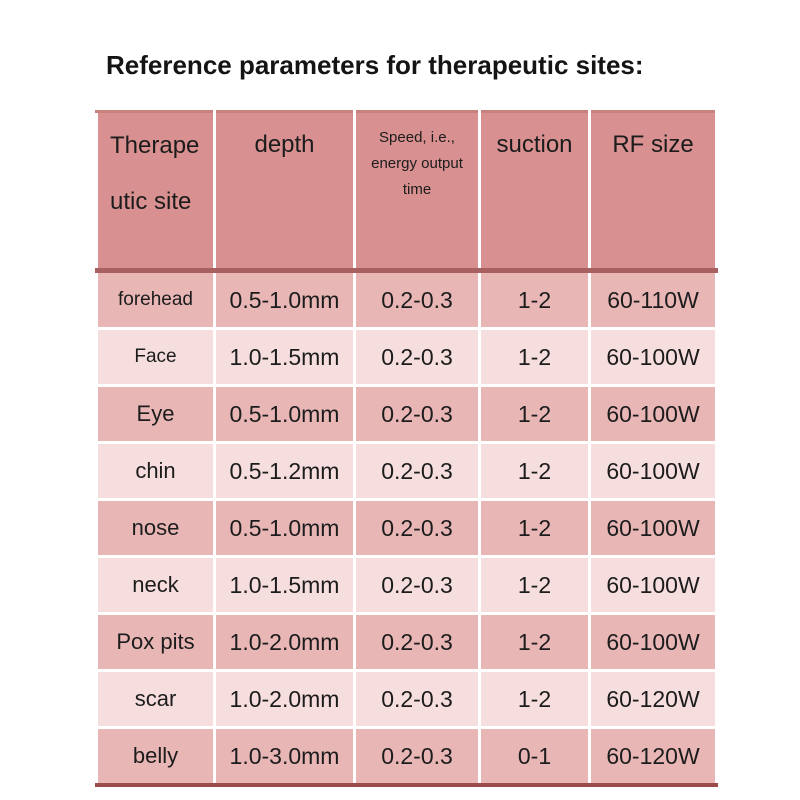 Image resolution: width=800 pixels, height=800 pixels. Describe the element at coordinates (155, 585) in the screenshot. I see `cell-site: neck` at that location.